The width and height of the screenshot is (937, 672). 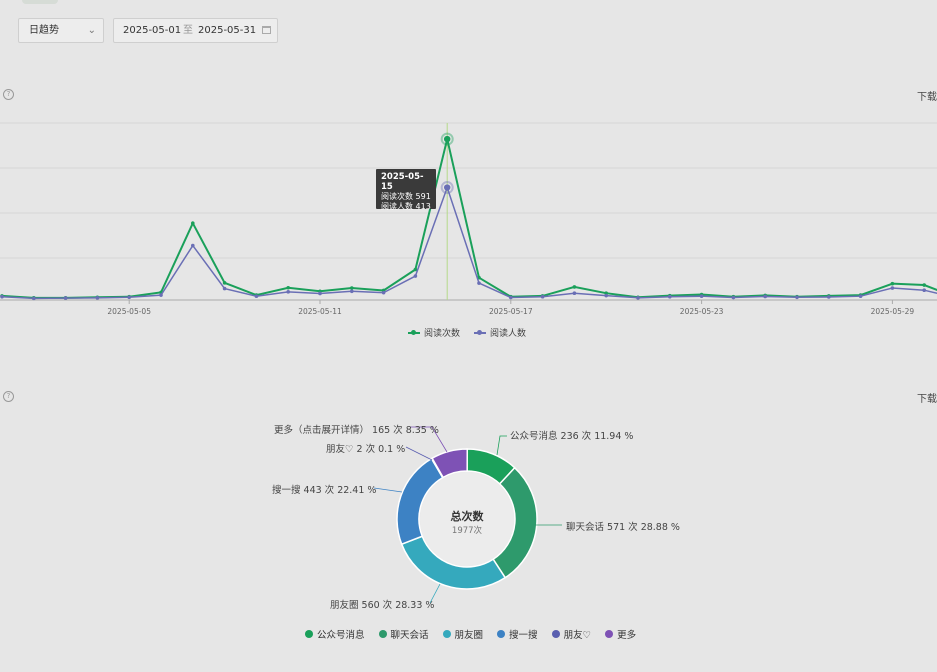 What do you see at coordinates (467, 531) in the screenshot?
I see `donut-center-total: 1977次` at bounding box center [467, 531].